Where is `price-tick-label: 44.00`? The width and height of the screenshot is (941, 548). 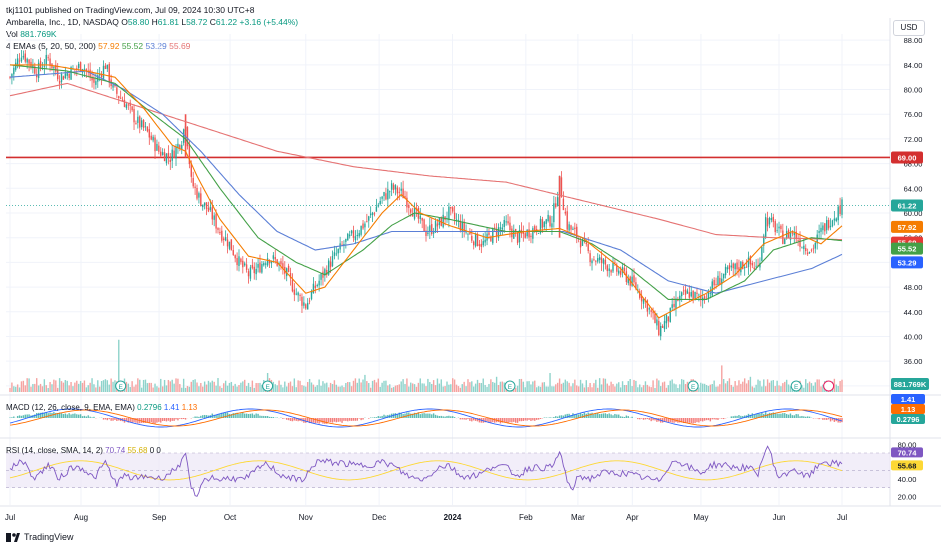 price-tick-label: 44.00 is located at coordinates (913, 312).